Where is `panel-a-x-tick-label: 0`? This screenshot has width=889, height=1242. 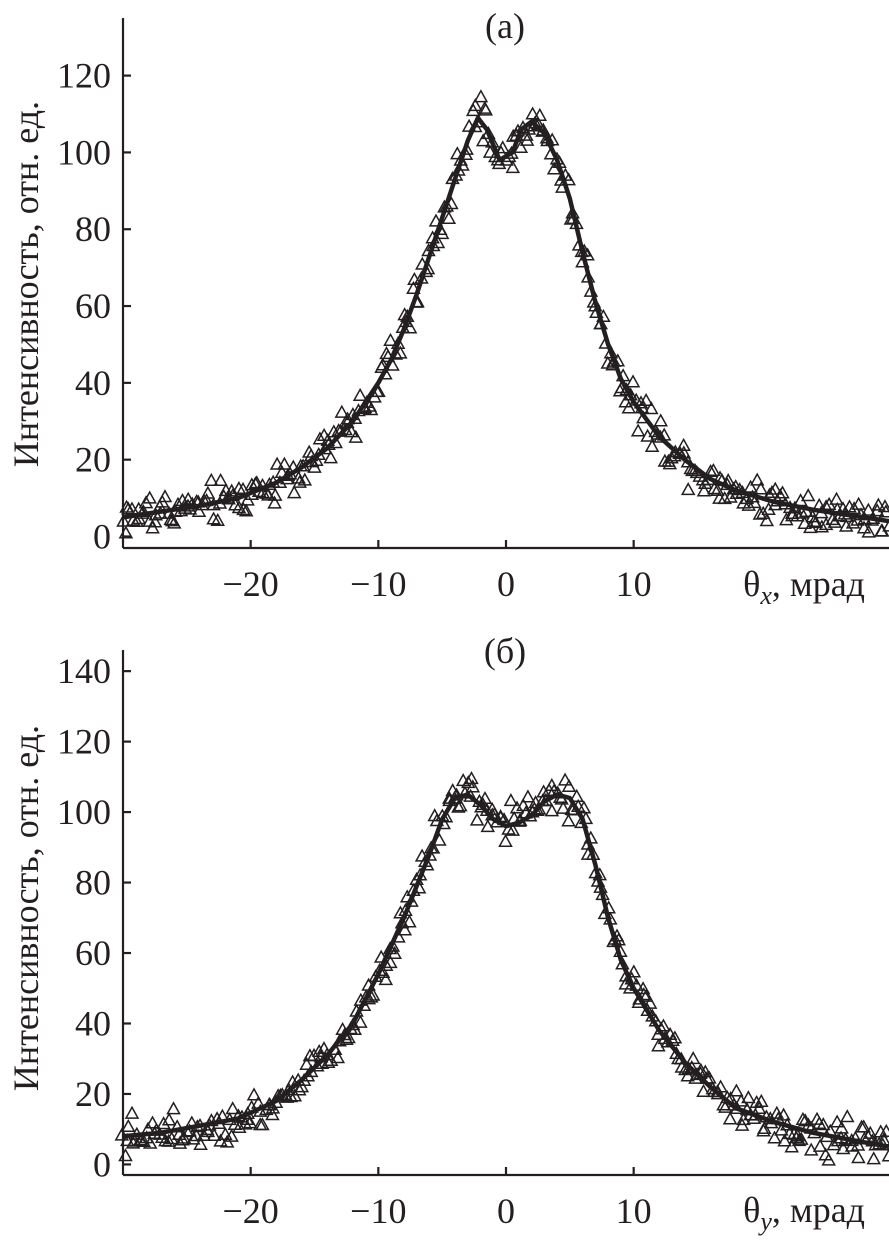
panel-a-x-tick-label: 0 is located at coordinates (506, 584).